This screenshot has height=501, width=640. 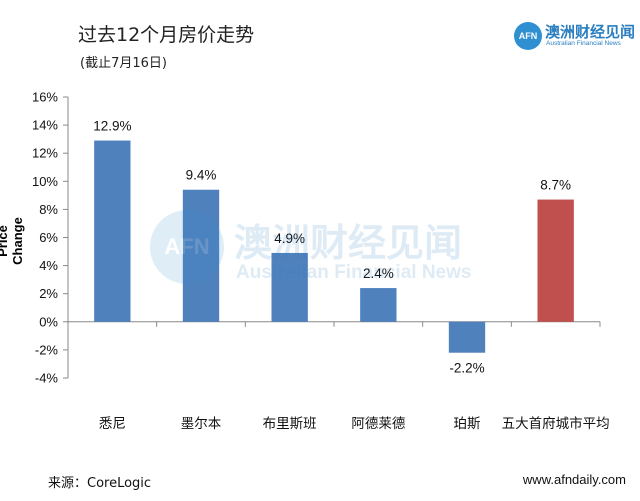 I want to click on logo-name-en: Australian Financial News, so click(x=583, y=43).